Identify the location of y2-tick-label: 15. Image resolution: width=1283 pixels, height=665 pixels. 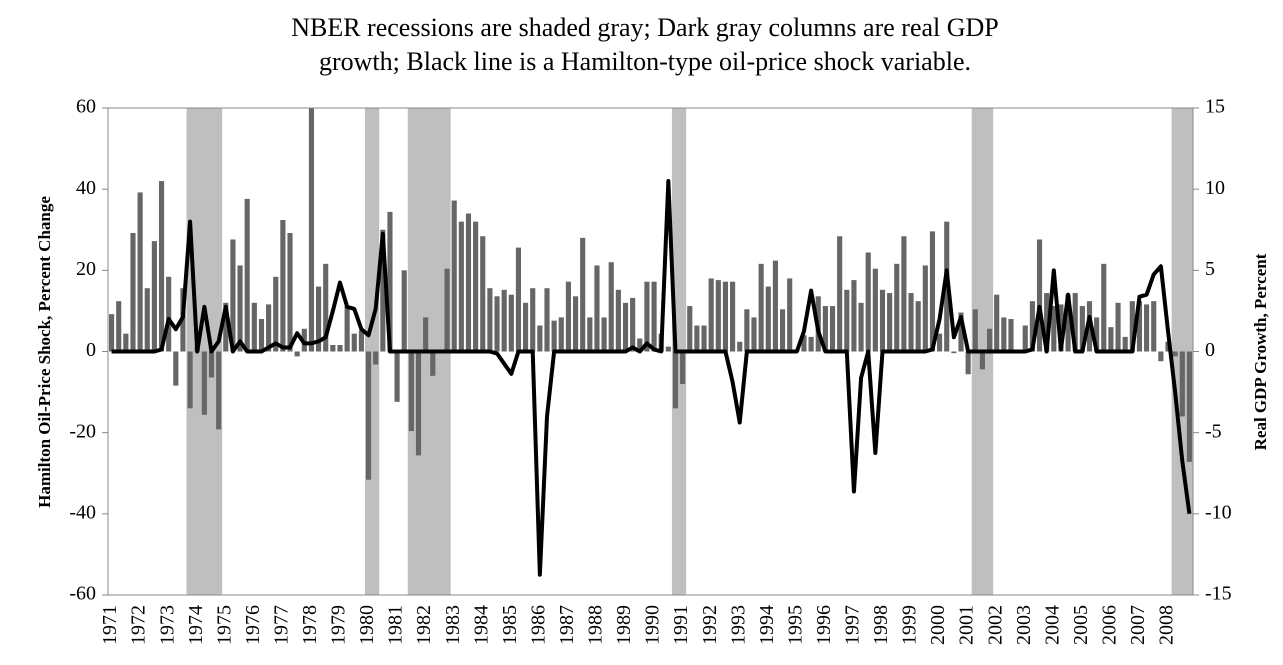
(1215, 107).